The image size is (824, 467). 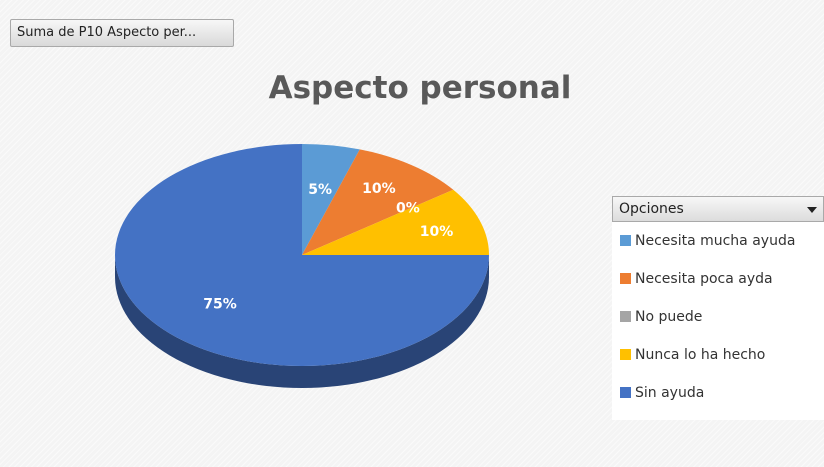 What do you see at coordinates (718, 209) in the screenshot?
I see `legend-filter-dropdown: Opciones` at bounding box center [718, 209].